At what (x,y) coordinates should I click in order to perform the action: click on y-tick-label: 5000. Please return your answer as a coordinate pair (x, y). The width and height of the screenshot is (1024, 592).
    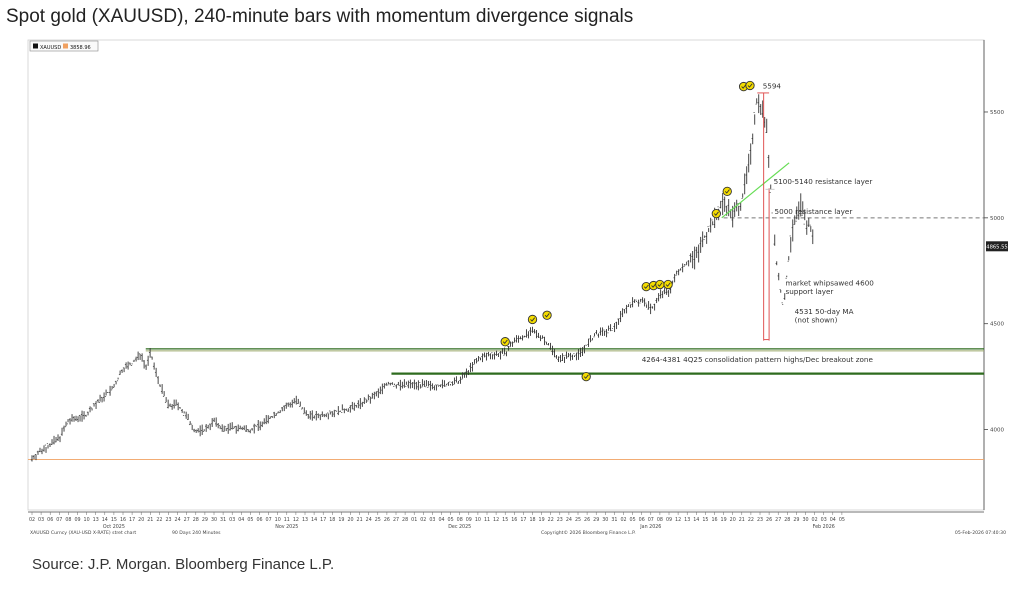
    Looking at the image, I should click on (997, 219).